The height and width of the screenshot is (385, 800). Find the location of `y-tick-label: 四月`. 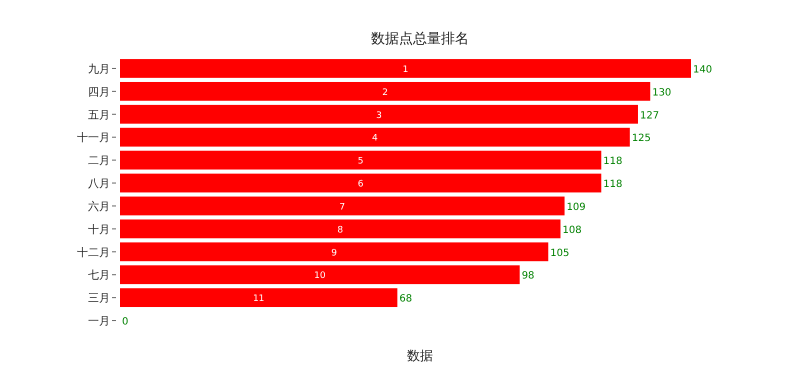

y-tick-label: 四月 is located at coordinates (99, 91).